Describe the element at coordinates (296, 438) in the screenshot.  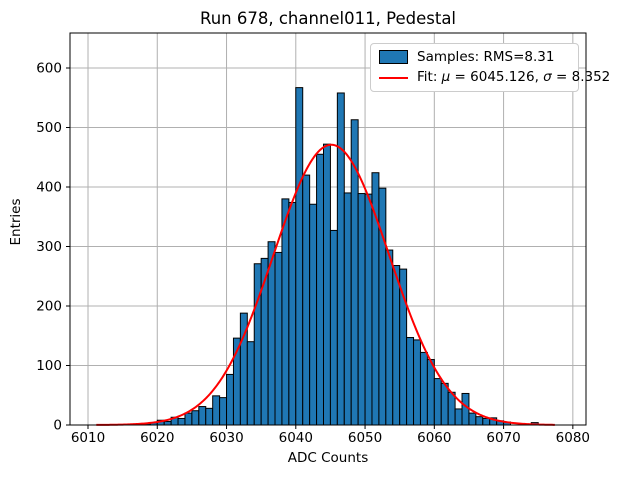
I see `x-tick-label: 6040` at that location.